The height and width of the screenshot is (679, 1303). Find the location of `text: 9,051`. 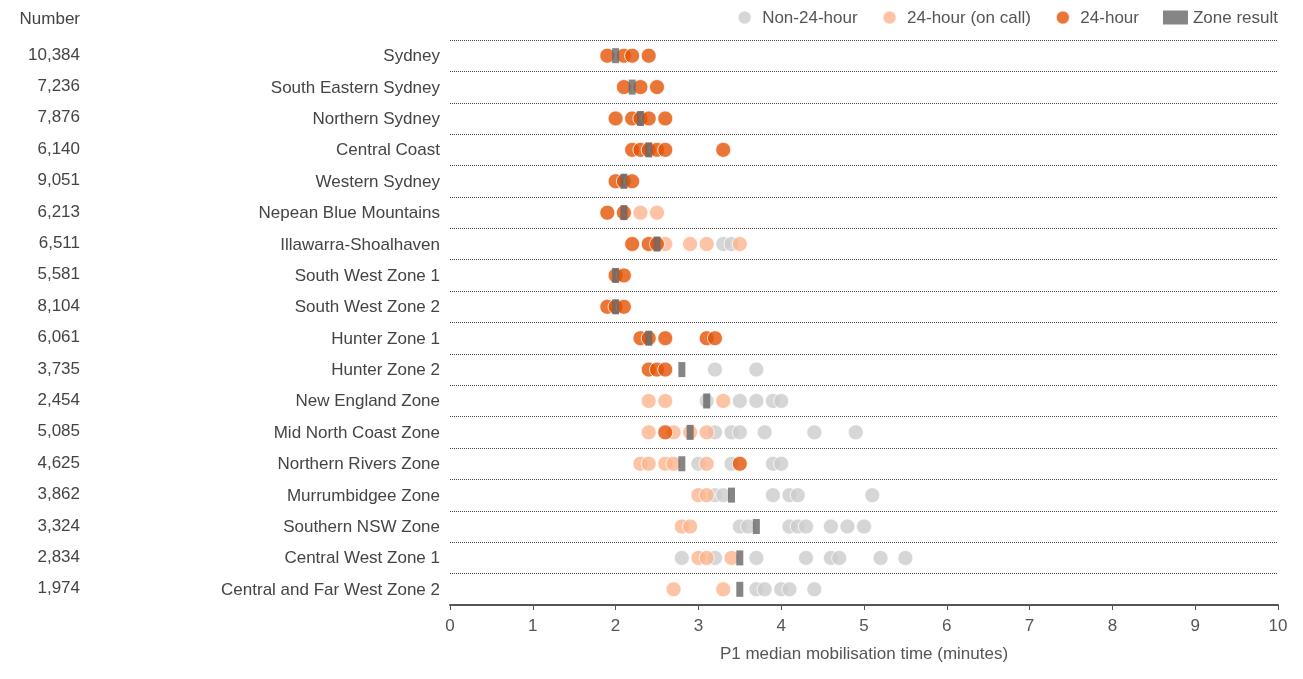

text: 9,051 is located at coordinates (58, 180).